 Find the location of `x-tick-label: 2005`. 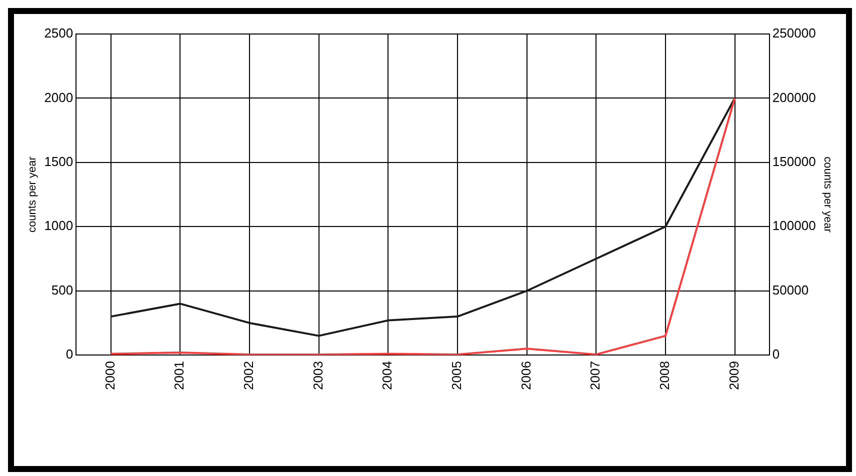

x-tick-label: 2005 is located at coordinates (456, 375).